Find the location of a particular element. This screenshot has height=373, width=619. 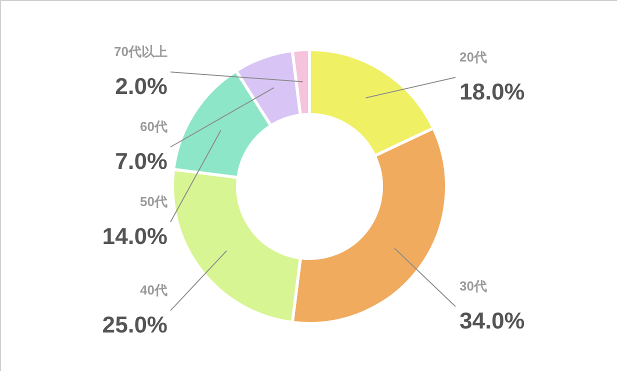

data-label: 34.0% is located at coordinates (492, 321).